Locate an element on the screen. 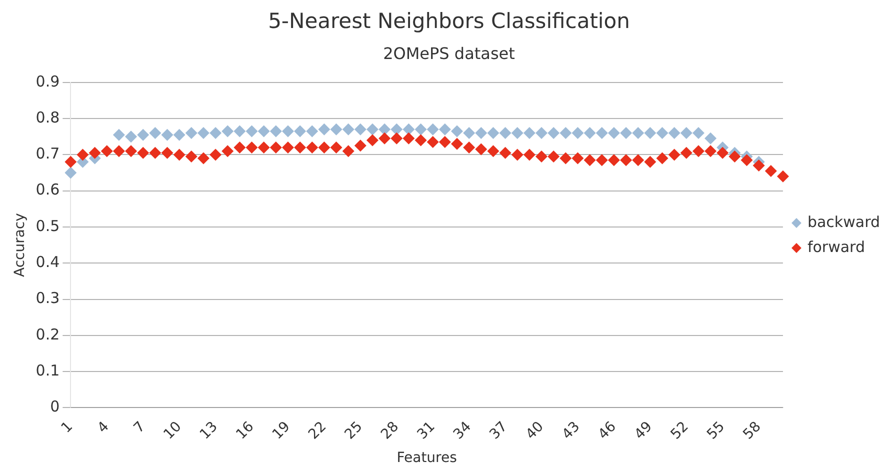 The image size is (894, 475). x-tick-label: 22 is located at coordinates (318, 430).